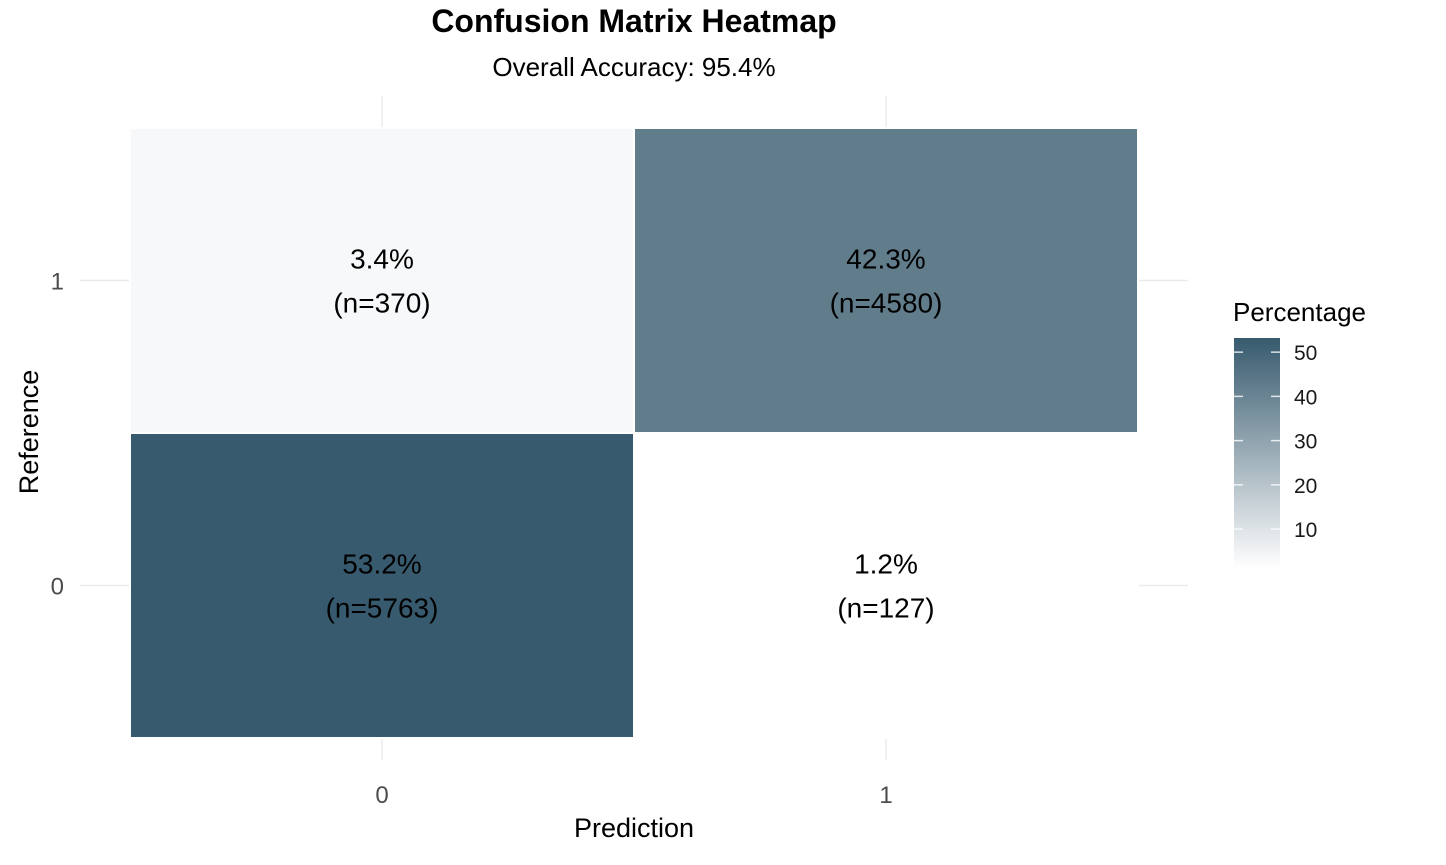 The image size is (1446, 865). I want to click on color-legend: Percentage 10 20 30 40 50, so click(1299, 432).